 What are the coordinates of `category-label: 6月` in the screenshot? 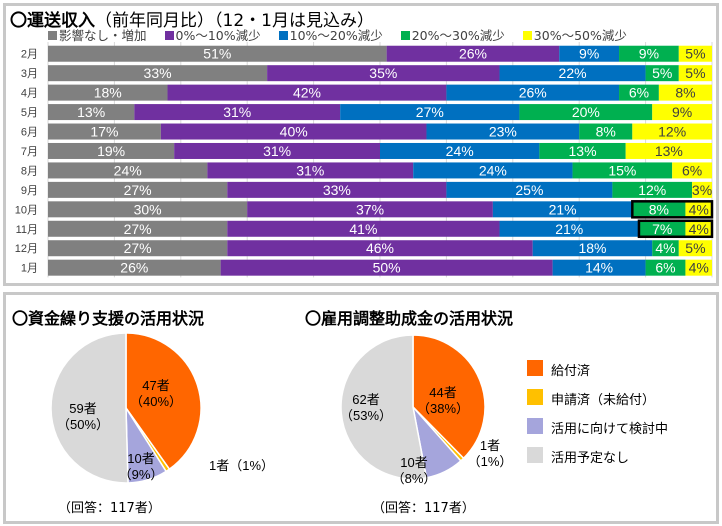 It's located at (29, 133).